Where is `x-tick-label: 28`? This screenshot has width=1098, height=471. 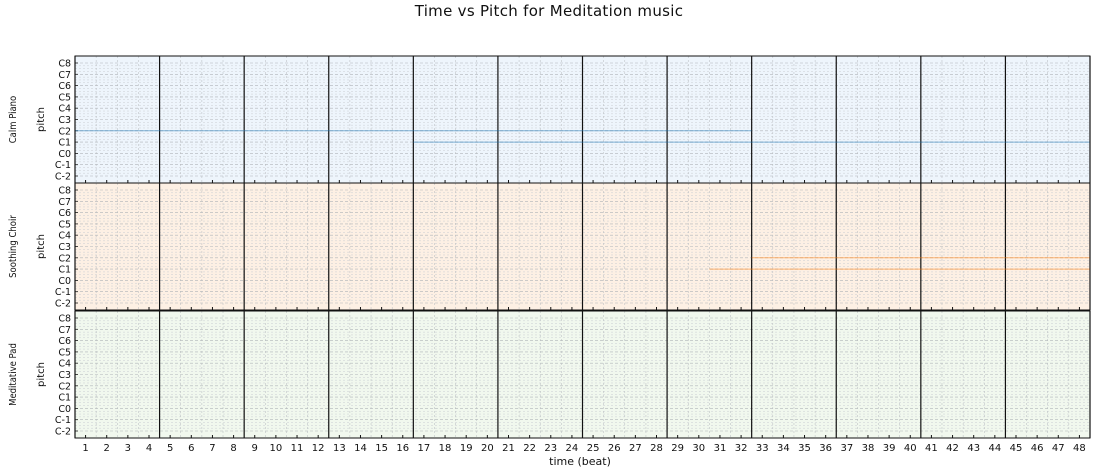 x-tick-label: 28 is located at coordinates (656, 448).